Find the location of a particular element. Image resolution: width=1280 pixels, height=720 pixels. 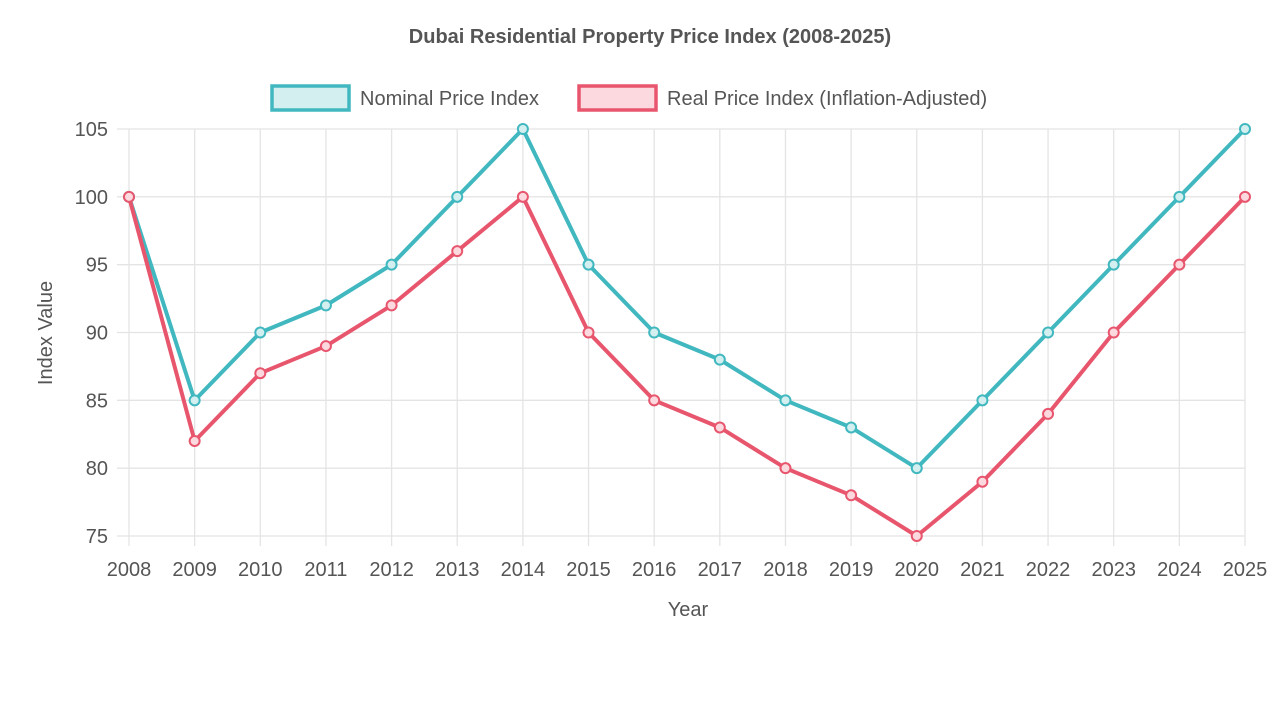

x-tick-label: 2025 is located at coordinates (1245, 570).